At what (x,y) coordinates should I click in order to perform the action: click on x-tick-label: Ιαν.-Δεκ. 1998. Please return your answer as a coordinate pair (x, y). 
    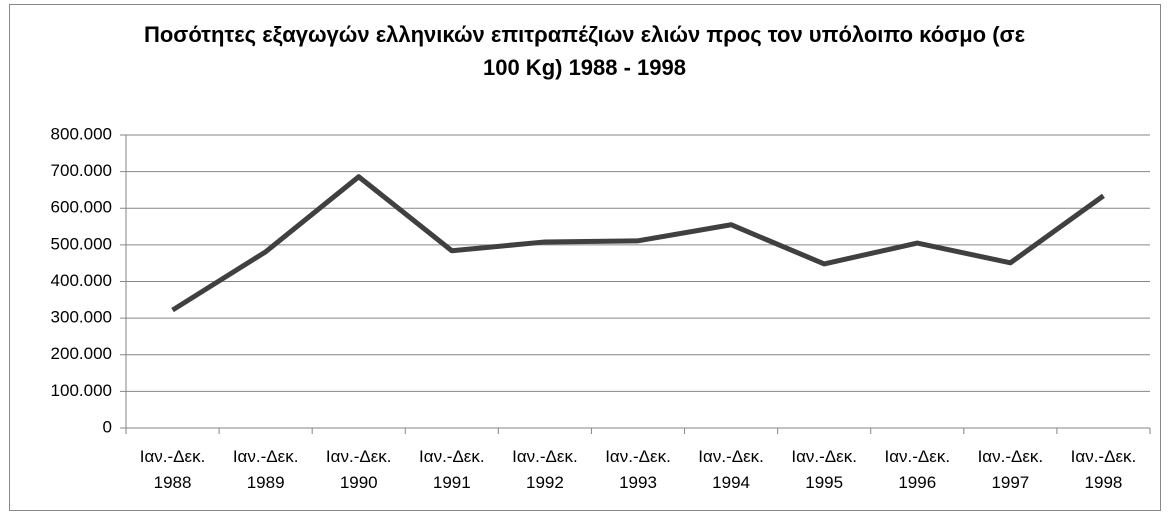
    Looking at the image, I should click on (1104, 469).